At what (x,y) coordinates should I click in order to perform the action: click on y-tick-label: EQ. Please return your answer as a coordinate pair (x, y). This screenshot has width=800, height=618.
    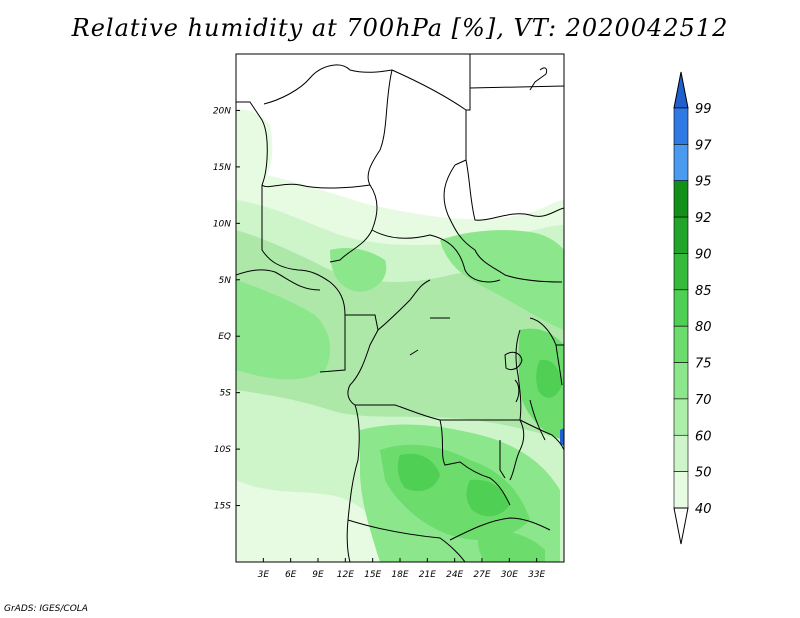
    Looking at the image, I should click on (224, 337).